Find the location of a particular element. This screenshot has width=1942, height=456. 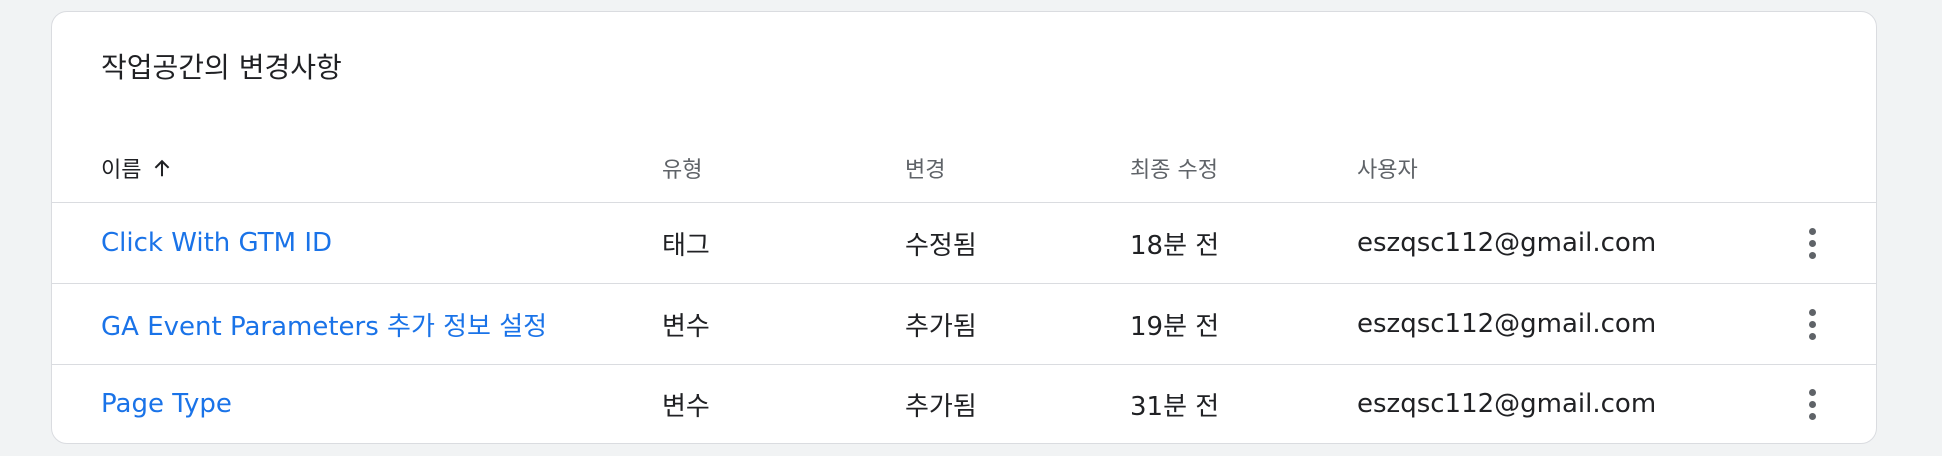

row-last-modified: 31분 전 is located at coordinates (1175, 406).